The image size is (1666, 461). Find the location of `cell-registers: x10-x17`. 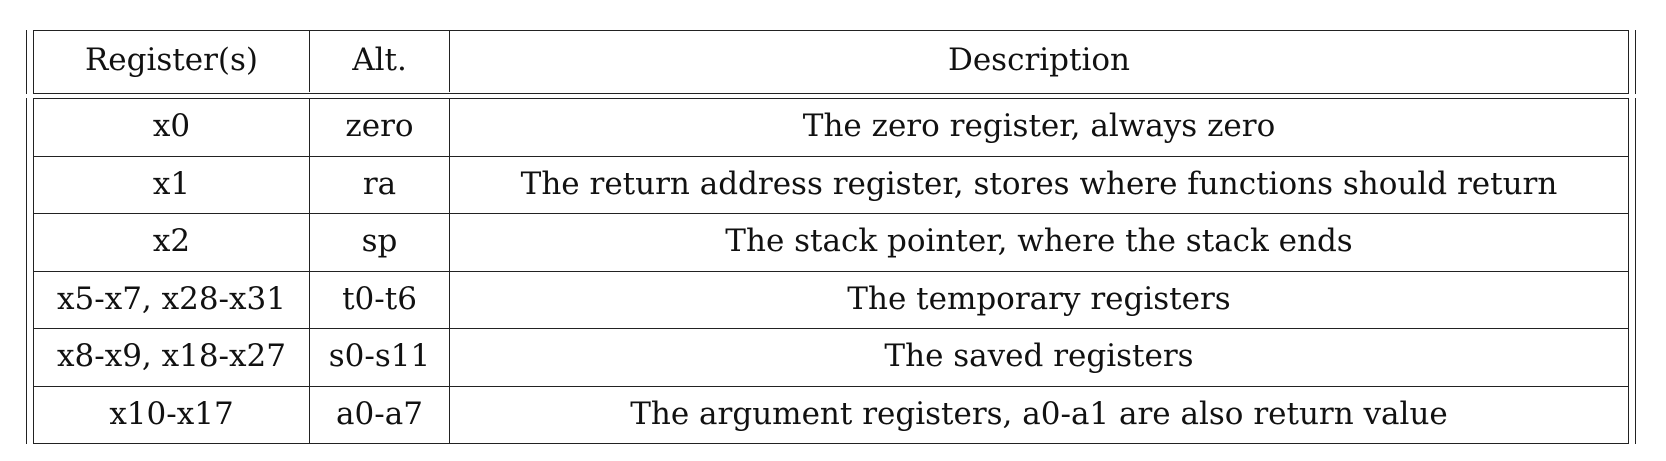

cell-registers: x10-x17 is located at coordinates (172, 415).